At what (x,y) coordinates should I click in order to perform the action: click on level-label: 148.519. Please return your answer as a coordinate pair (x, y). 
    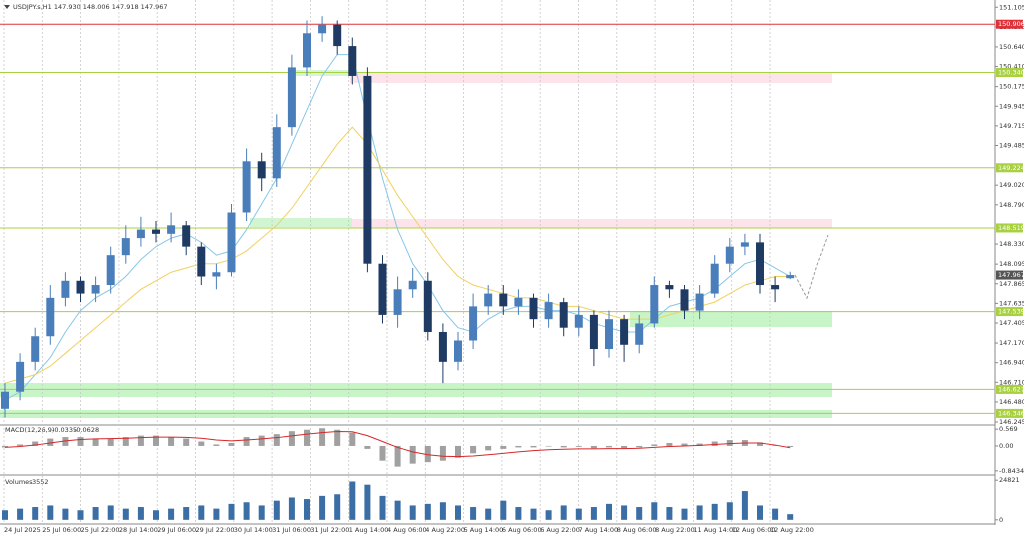
    Looking at the image, I should click on (1011, 228).